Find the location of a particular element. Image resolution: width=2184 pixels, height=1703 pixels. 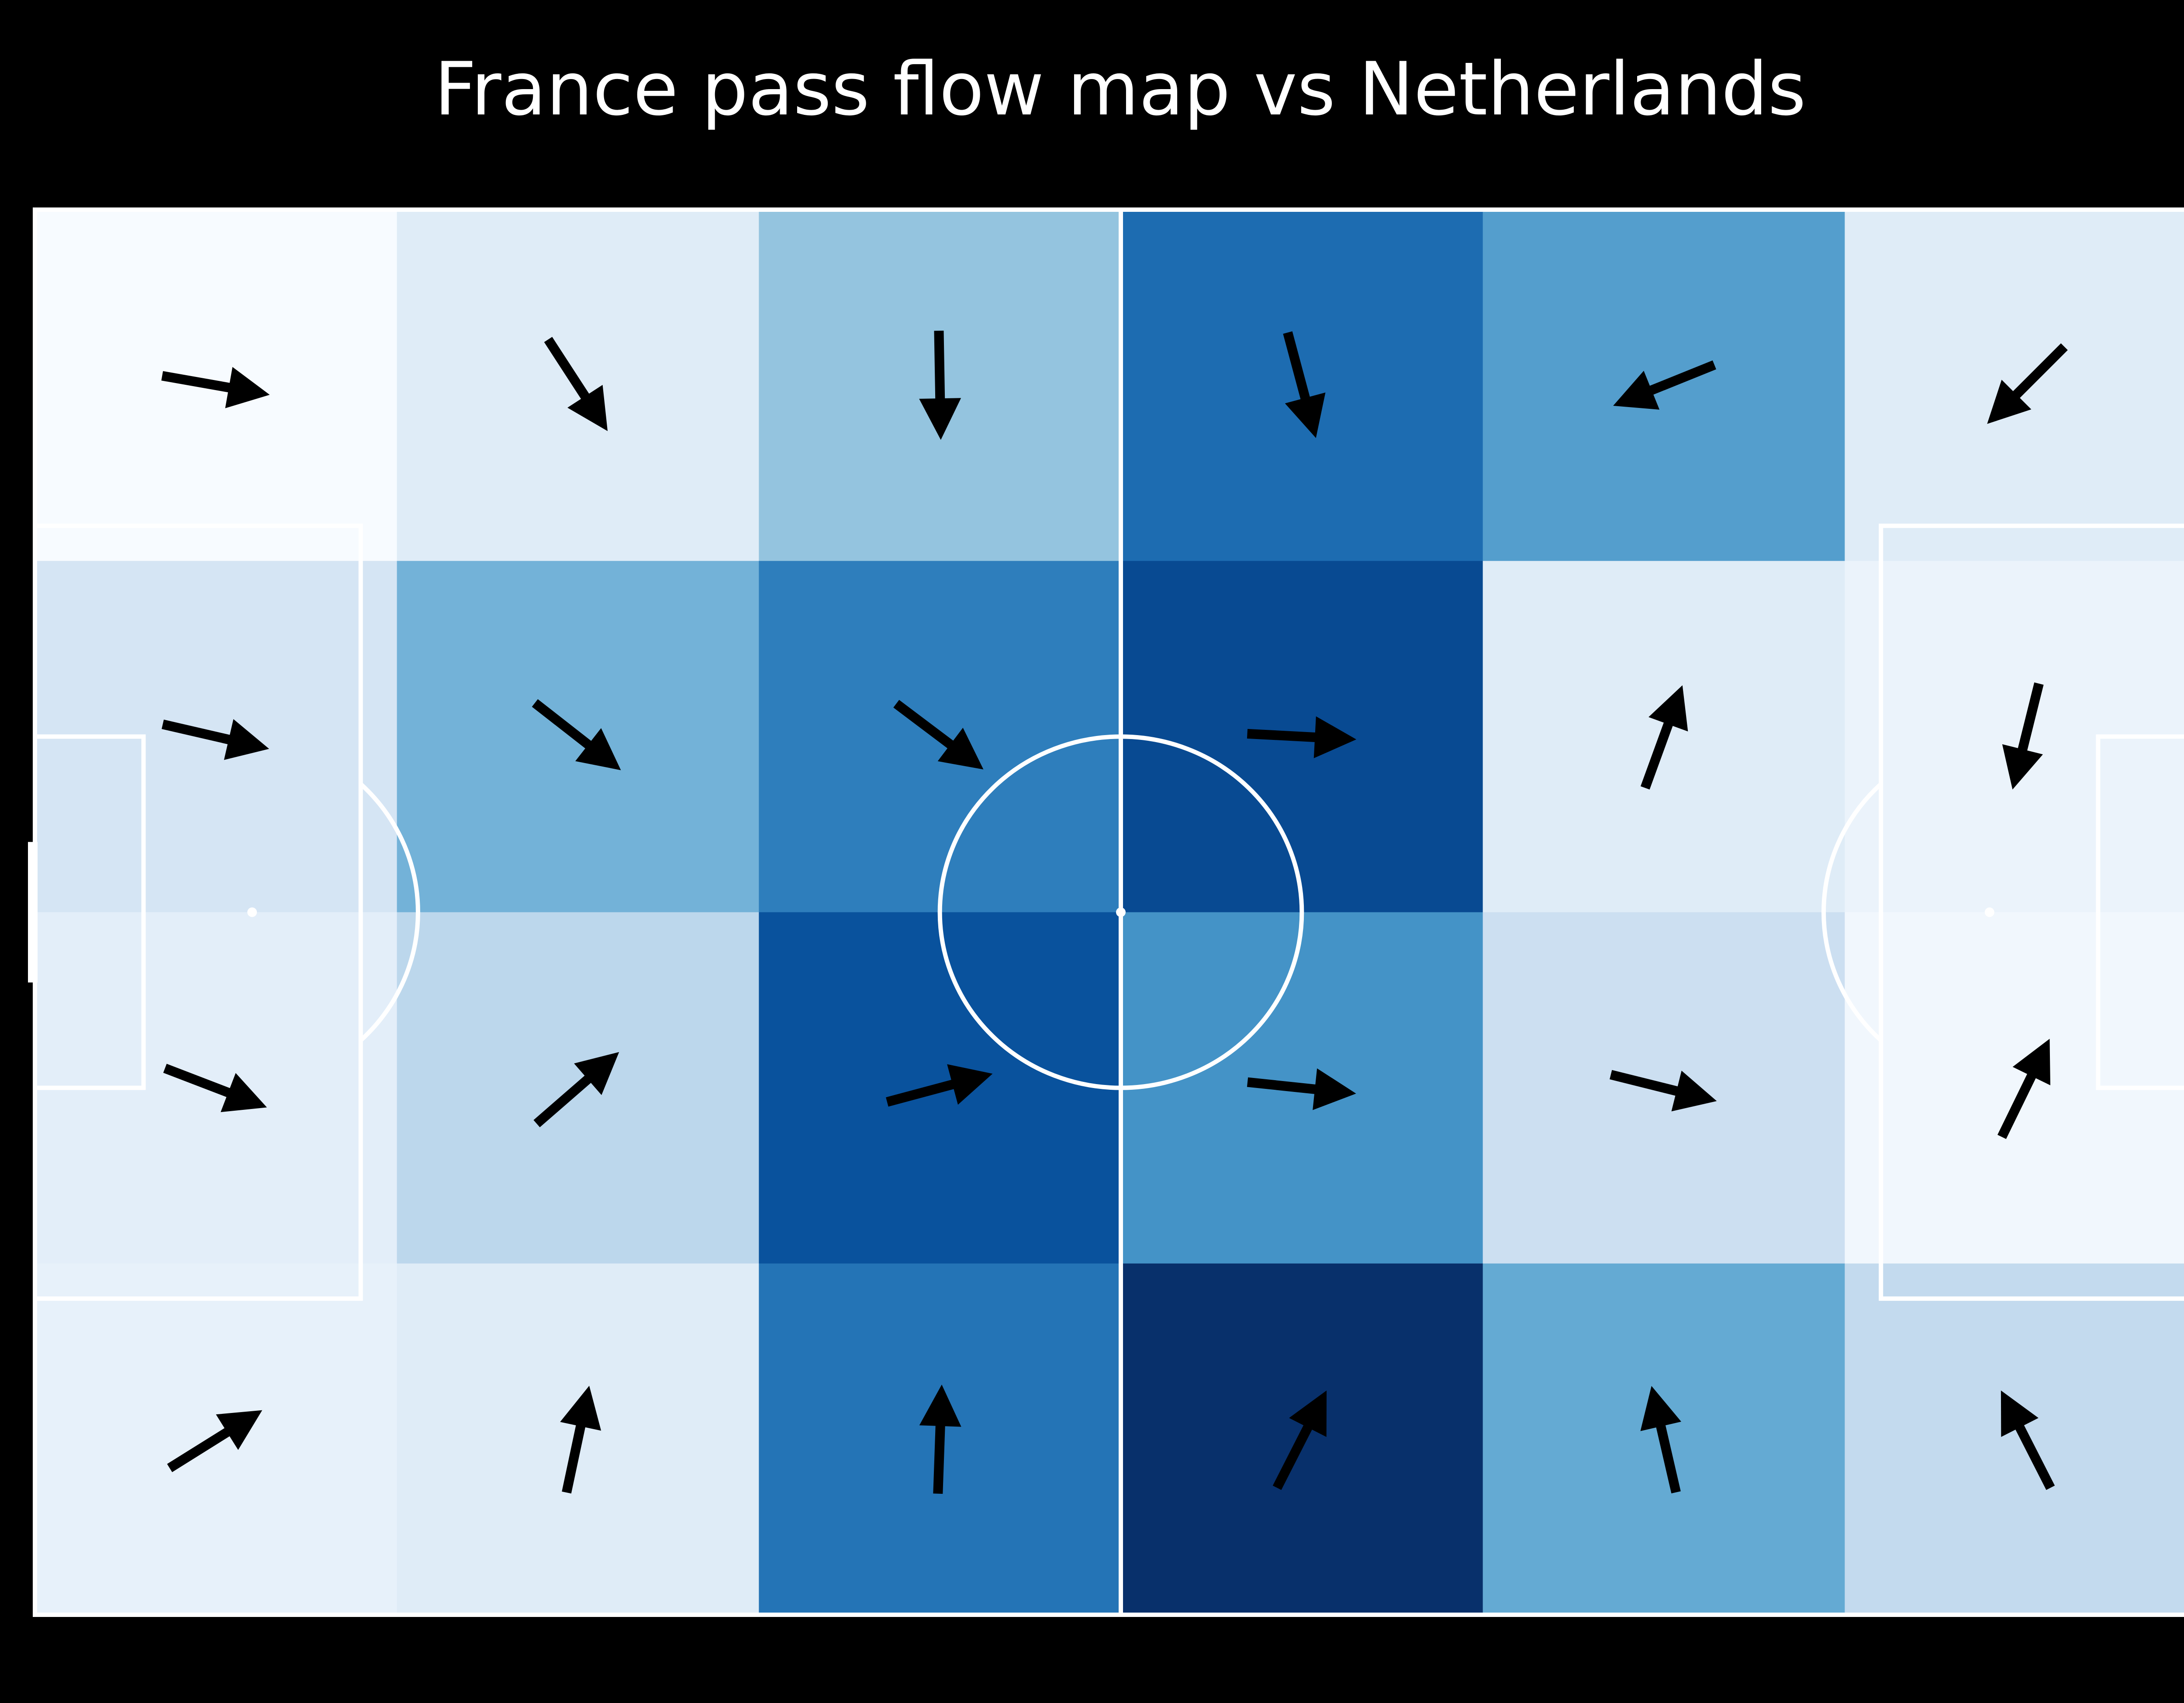

penalty-arc-left is located at coordinates (389, 912).